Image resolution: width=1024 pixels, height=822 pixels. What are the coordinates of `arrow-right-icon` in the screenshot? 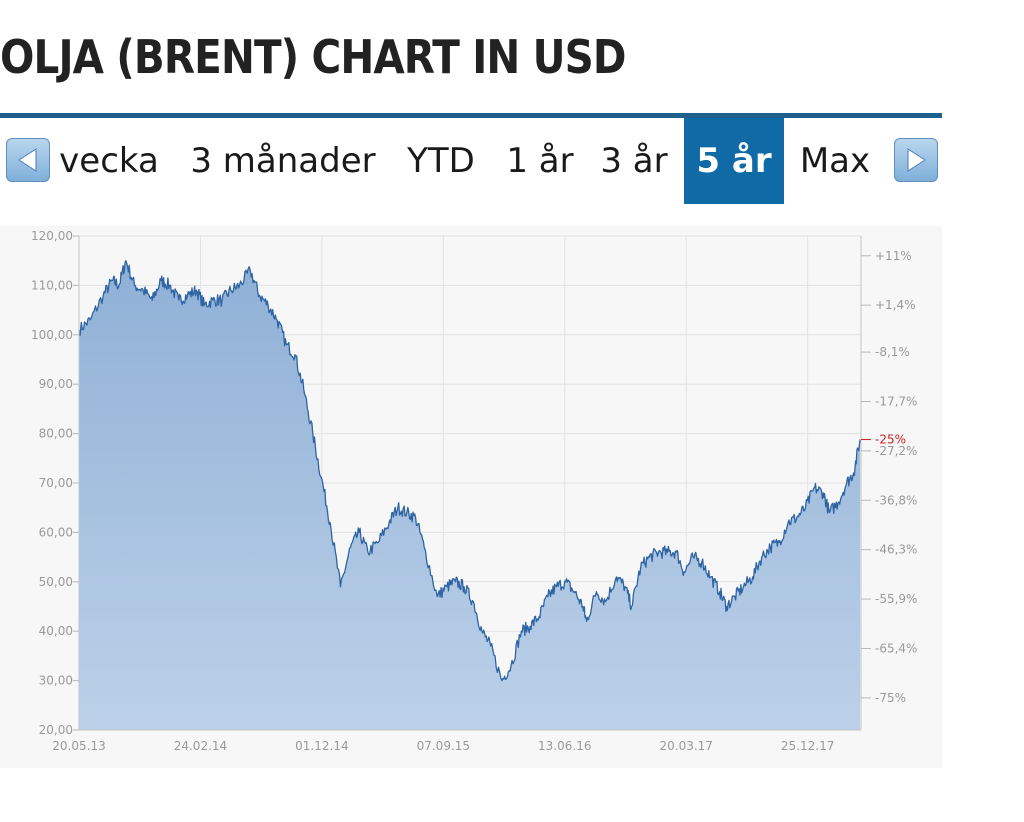 It's located at (916, 160).